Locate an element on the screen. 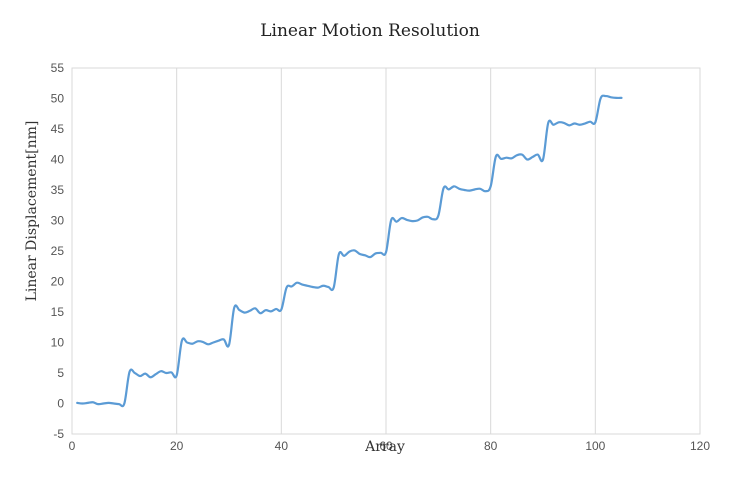  x-tick-label: 40 is located at coordinates (282, 446).